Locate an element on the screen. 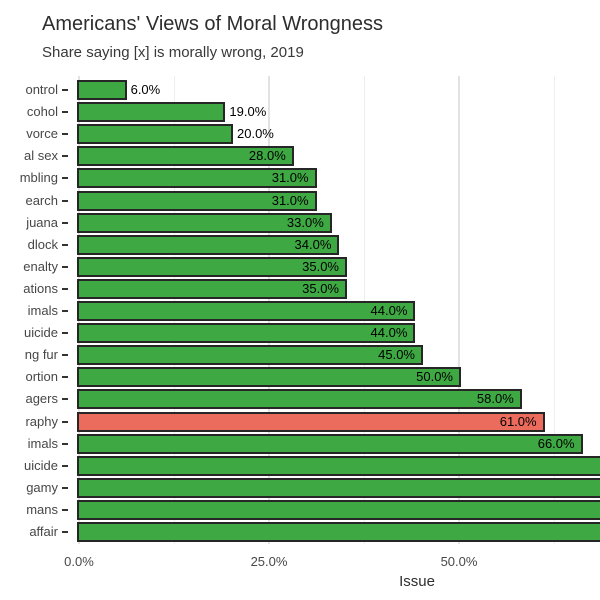  y-axis-label: ontrol is located at coordinates (41, 89).